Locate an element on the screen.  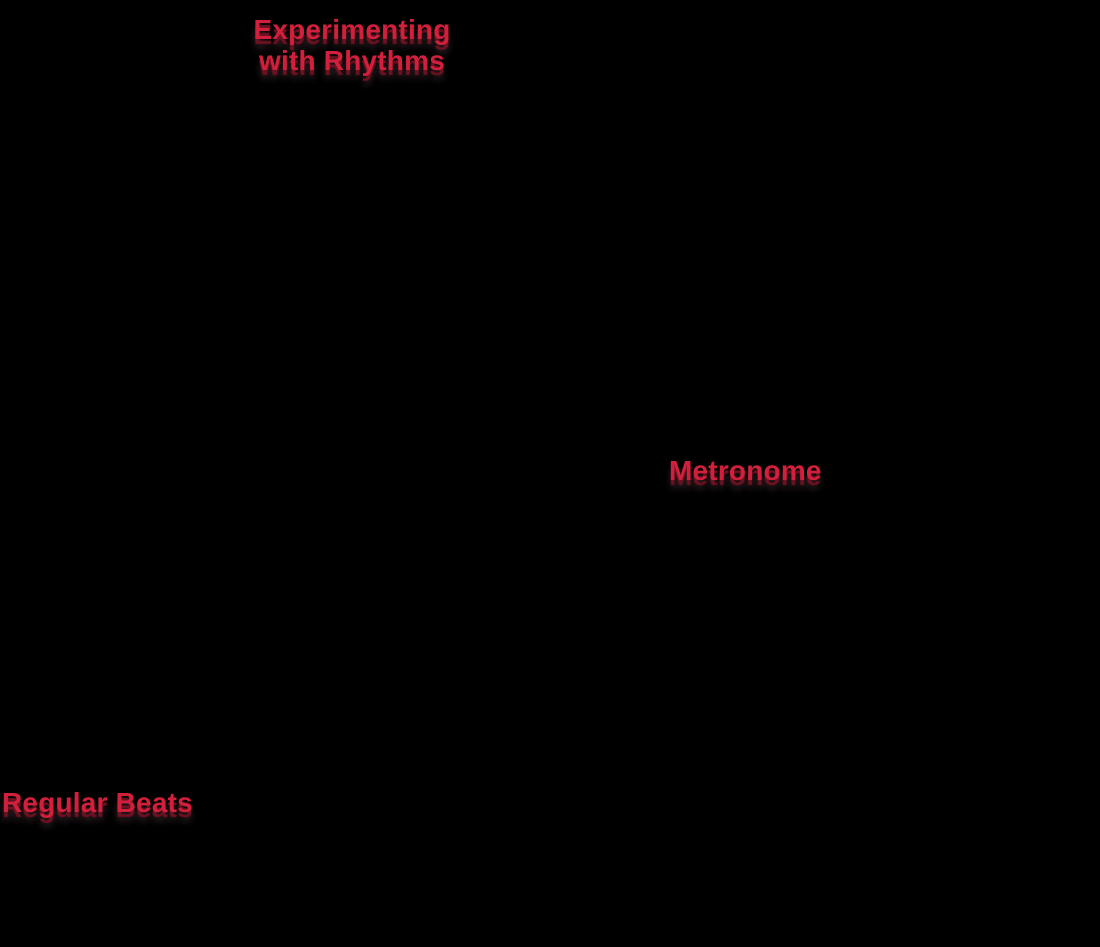
page-title-line2: with Rhythms is located at coordinates (352, 60).